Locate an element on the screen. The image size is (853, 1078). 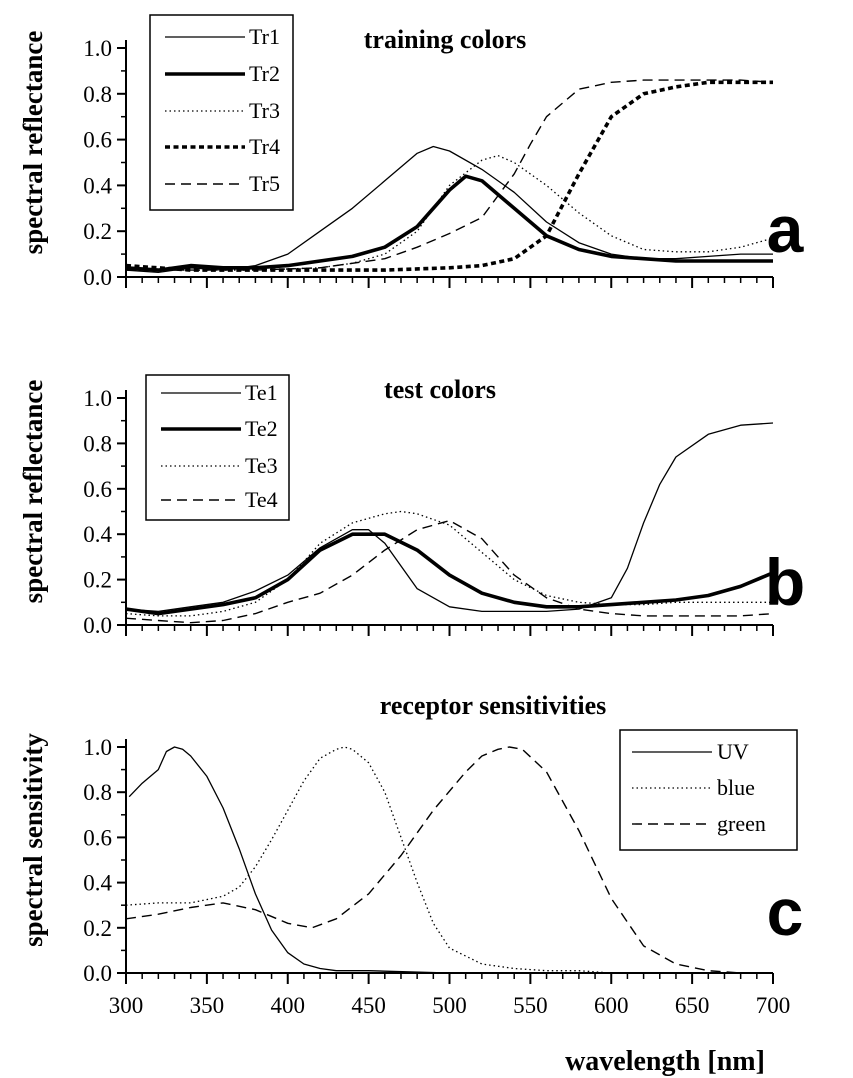
legend: Tr1 Tr2 Tr3 Tr4 Tr5 is located at coordinates (221, 112).